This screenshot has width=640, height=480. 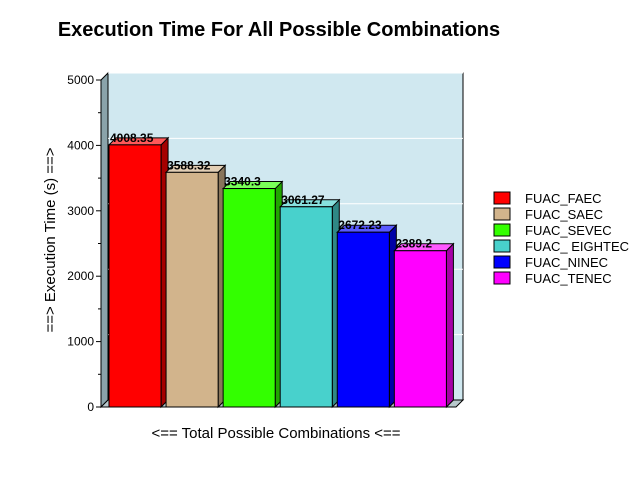 What do you see at coordinates (90, 407) in the screenshot?
I see `y-tick-label: 0` at bounding box center [90, 407].